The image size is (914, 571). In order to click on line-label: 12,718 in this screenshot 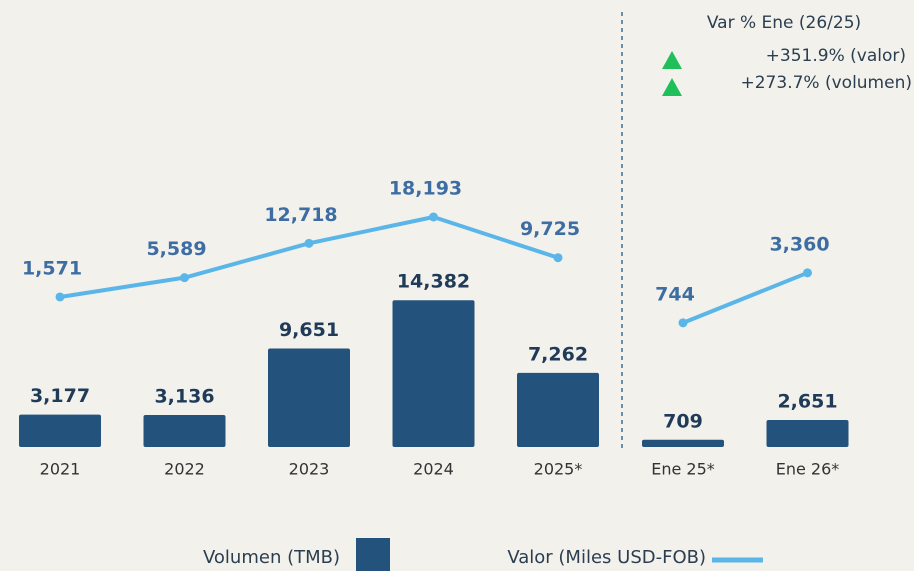, I will do `click(300, 215)`.